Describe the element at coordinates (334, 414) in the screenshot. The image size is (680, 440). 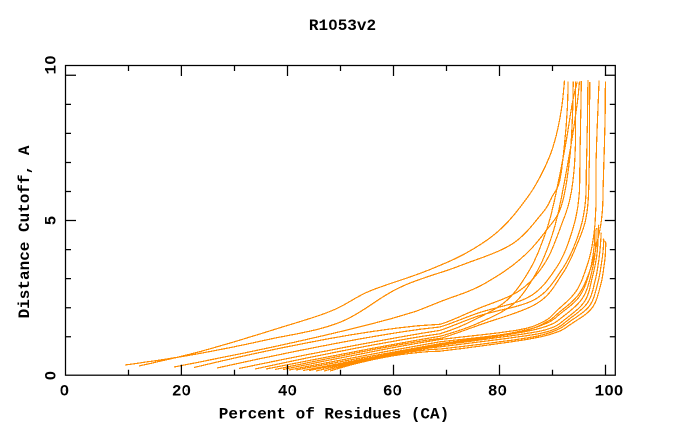
I see `svg-text: Percent of Residues (CA)` at that location.